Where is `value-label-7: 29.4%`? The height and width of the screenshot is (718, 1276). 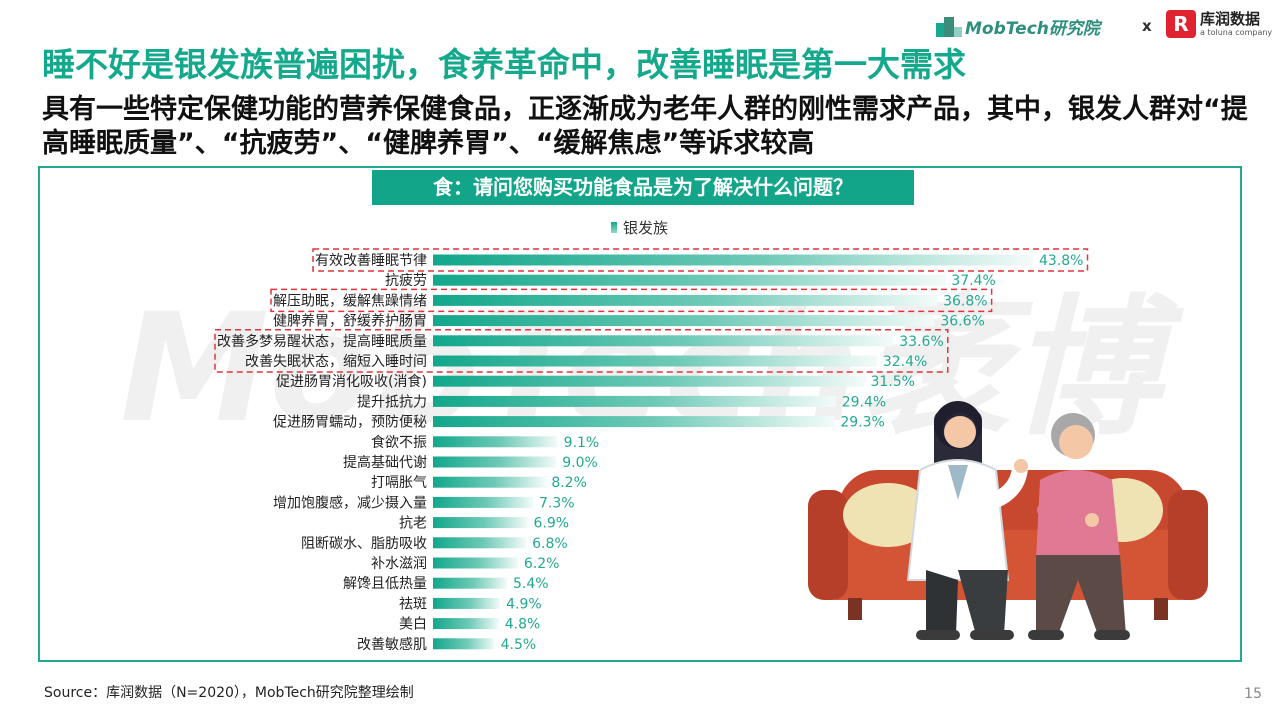
value-label-7: 29.4% is located at coordinates (864, 402).